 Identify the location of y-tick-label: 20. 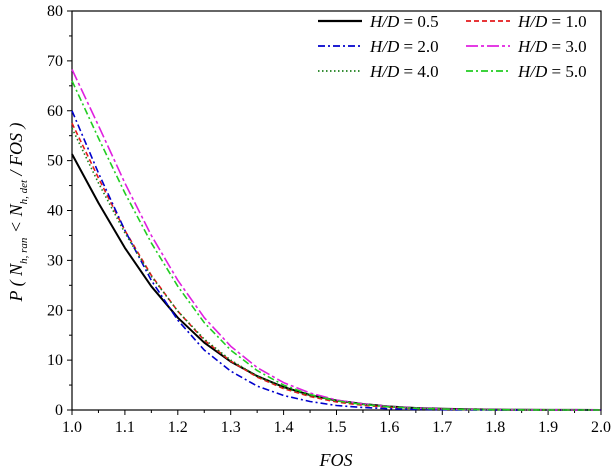
(55, 310).